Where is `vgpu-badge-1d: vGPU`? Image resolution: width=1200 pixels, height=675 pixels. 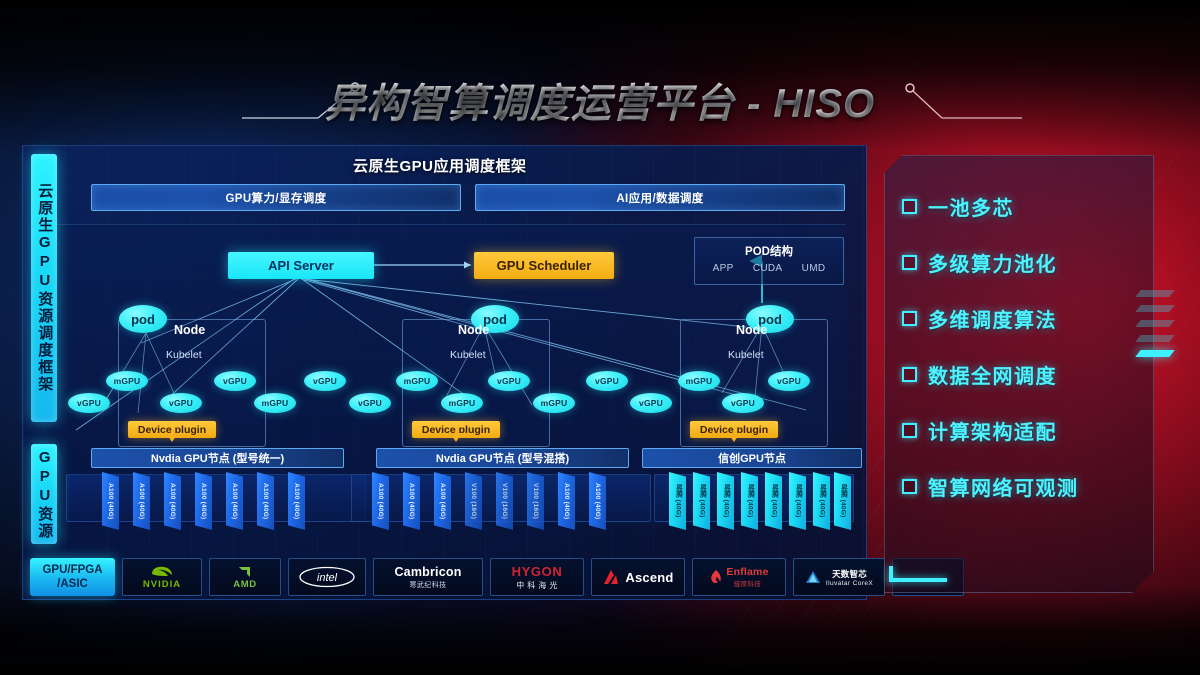 vgpu-badge-1d: vGPU is located at coordinates (235, 381).